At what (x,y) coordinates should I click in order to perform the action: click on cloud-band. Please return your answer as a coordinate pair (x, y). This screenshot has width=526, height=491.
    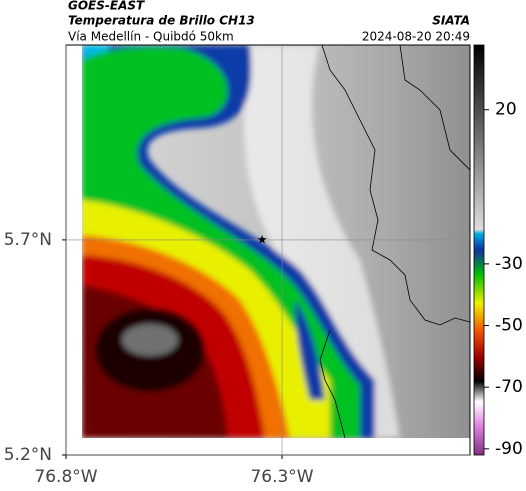
    Looking at the image, I should click on (310, 350).